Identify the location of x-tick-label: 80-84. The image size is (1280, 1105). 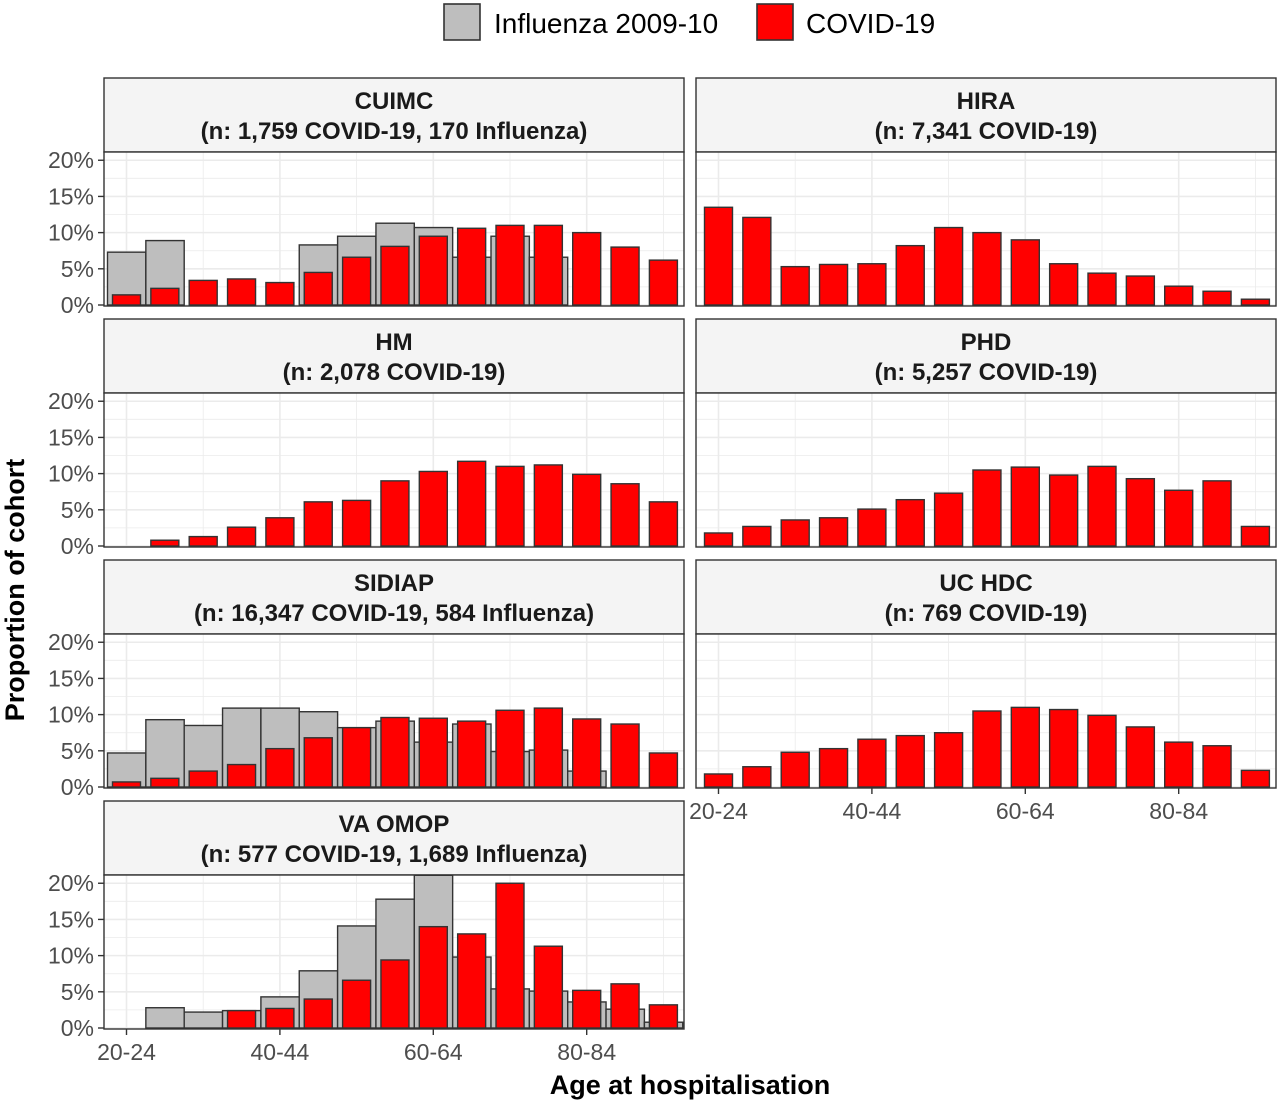
(586, 1052).